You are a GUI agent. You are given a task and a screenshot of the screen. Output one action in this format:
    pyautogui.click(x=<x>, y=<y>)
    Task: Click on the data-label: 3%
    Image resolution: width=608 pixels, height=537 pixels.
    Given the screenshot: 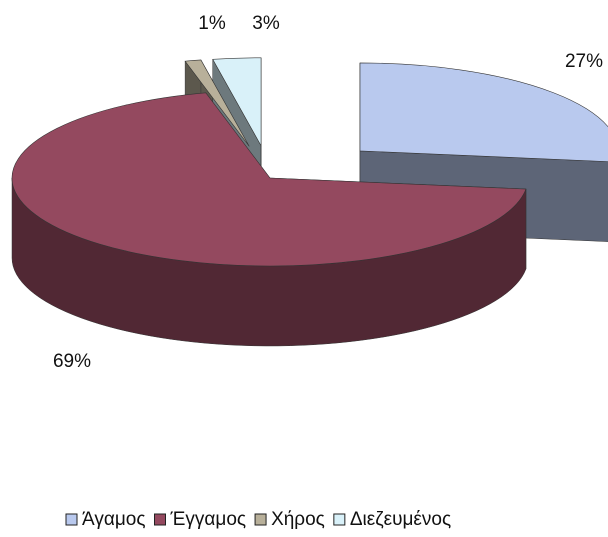 What is the action you would take?
    pyautogui.click(x=266, y=23)
    